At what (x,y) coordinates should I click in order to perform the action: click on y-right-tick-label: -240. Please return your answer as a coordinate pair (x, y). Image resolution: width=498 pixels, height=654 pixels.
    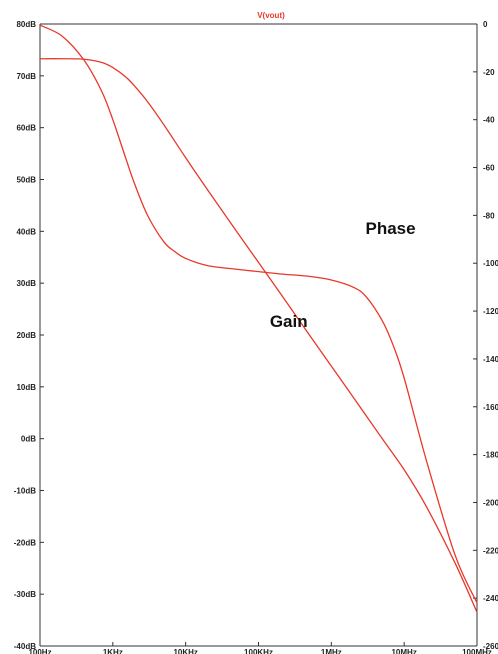
    Looking at the image, I should click on (490, 598).